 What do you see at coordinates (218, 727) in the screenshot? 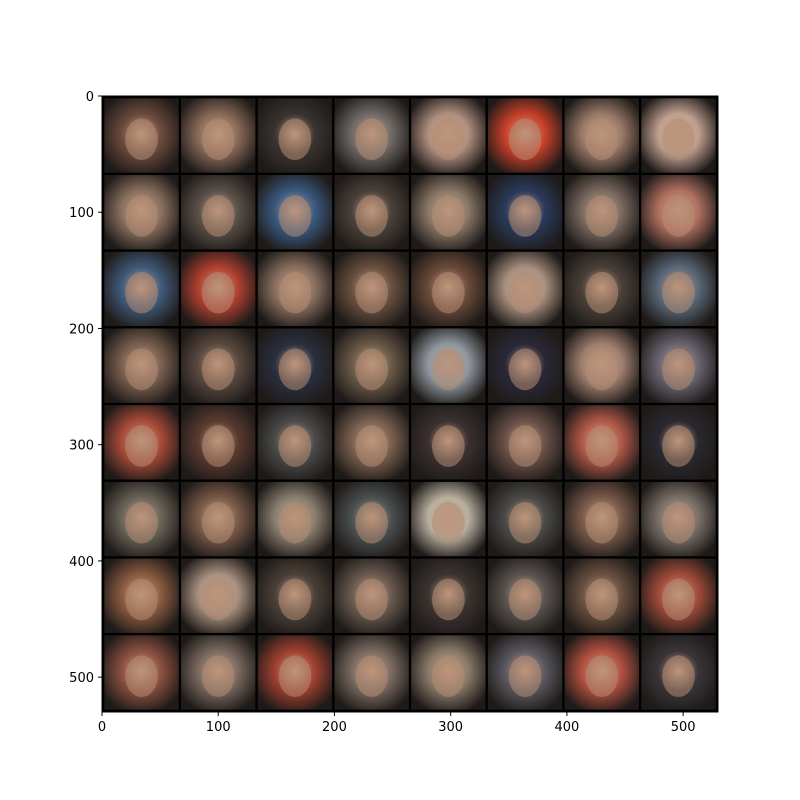
I see `x-tick-label: 100` at bounding box center [218, 727].